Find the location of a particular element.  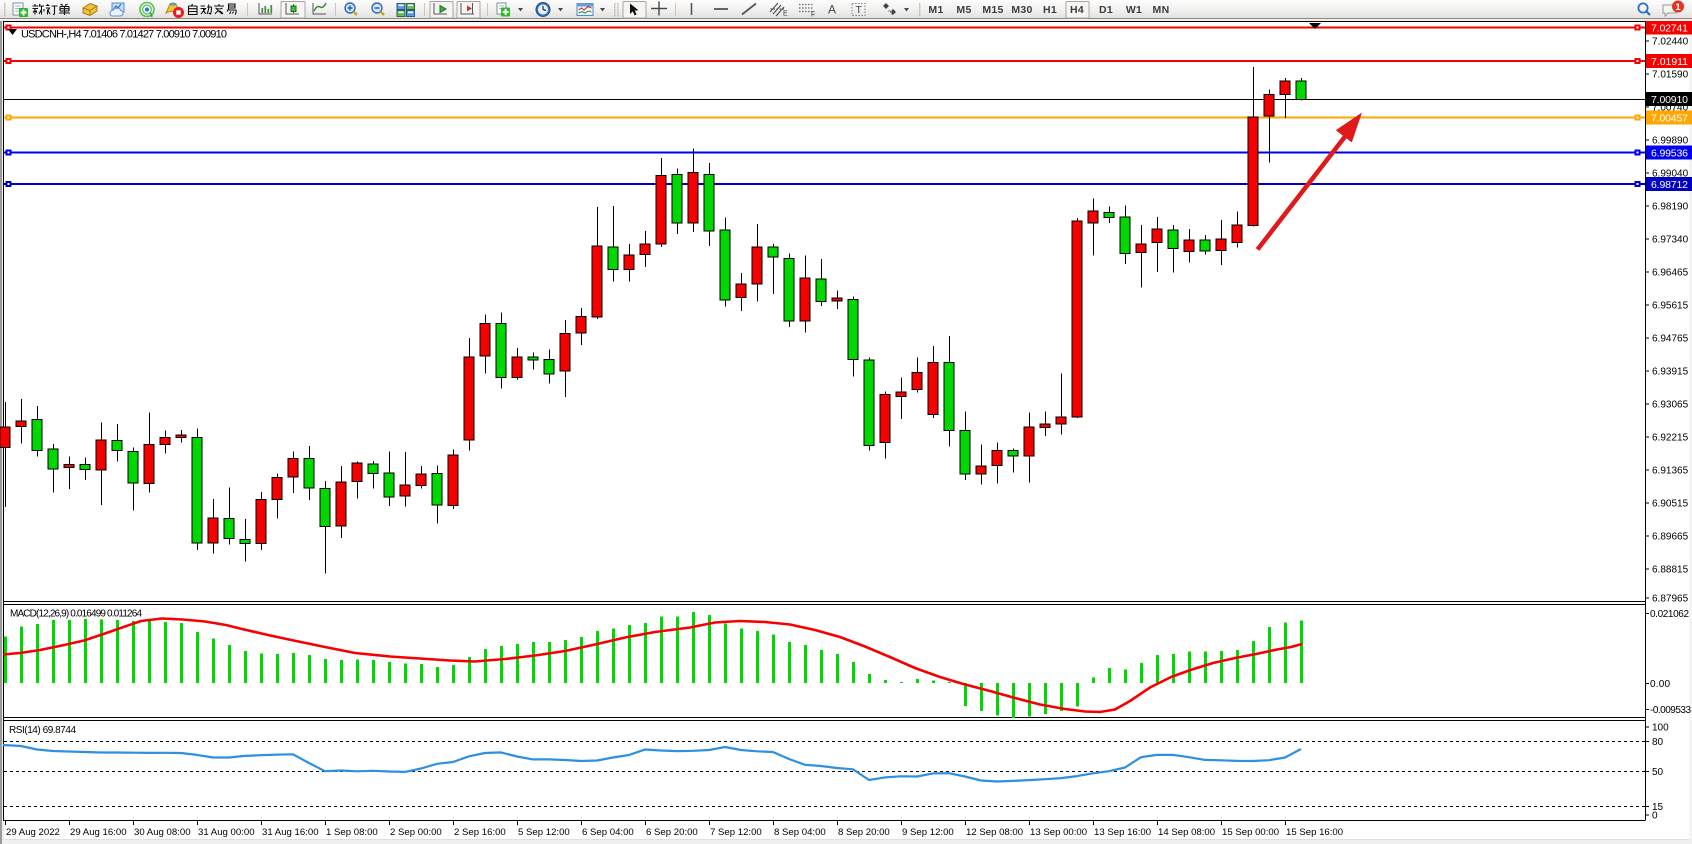

svg-text: -0.009533 is located at coordinates (1670, 710).